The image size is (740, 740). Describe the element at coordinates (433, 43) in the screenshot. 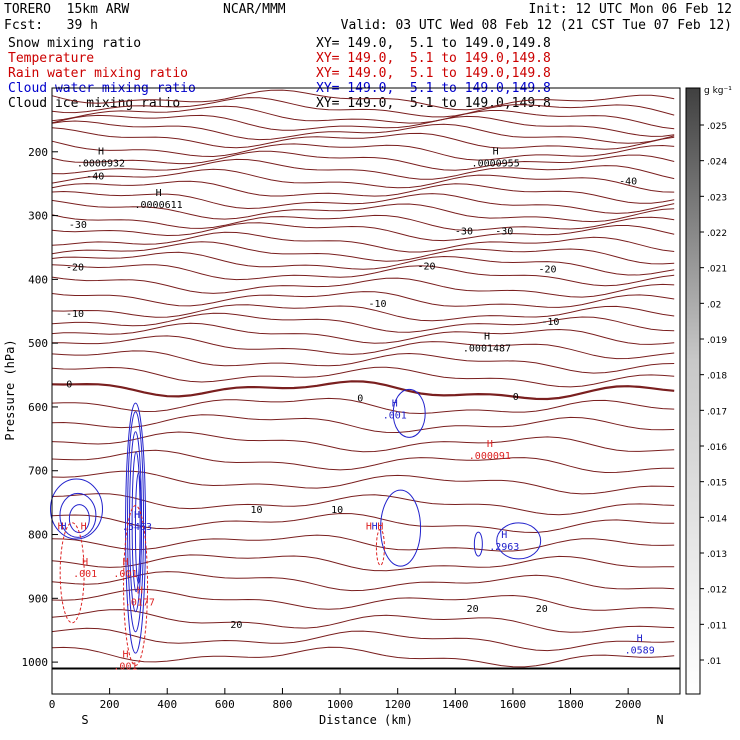

I see `field-snow-xy: XY= 149.0, 5.1 to 149.0,149.8` at that location.